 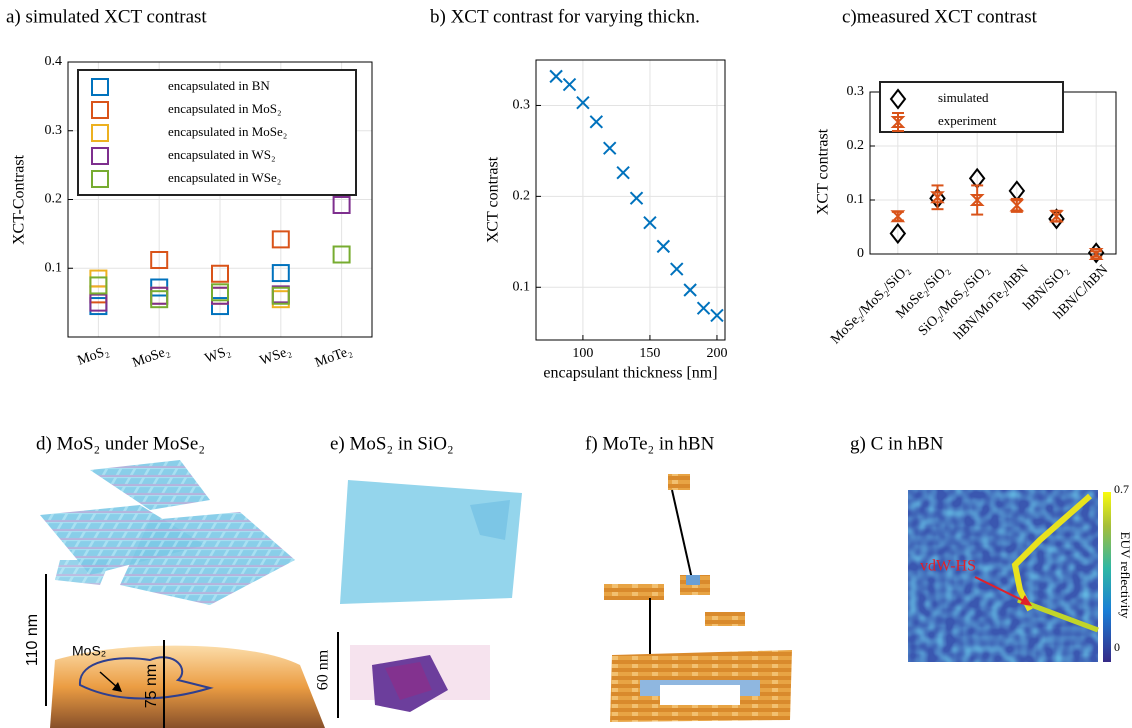 I want to click on x-tick-label: MoSe₂, so click(x=151, y=357).